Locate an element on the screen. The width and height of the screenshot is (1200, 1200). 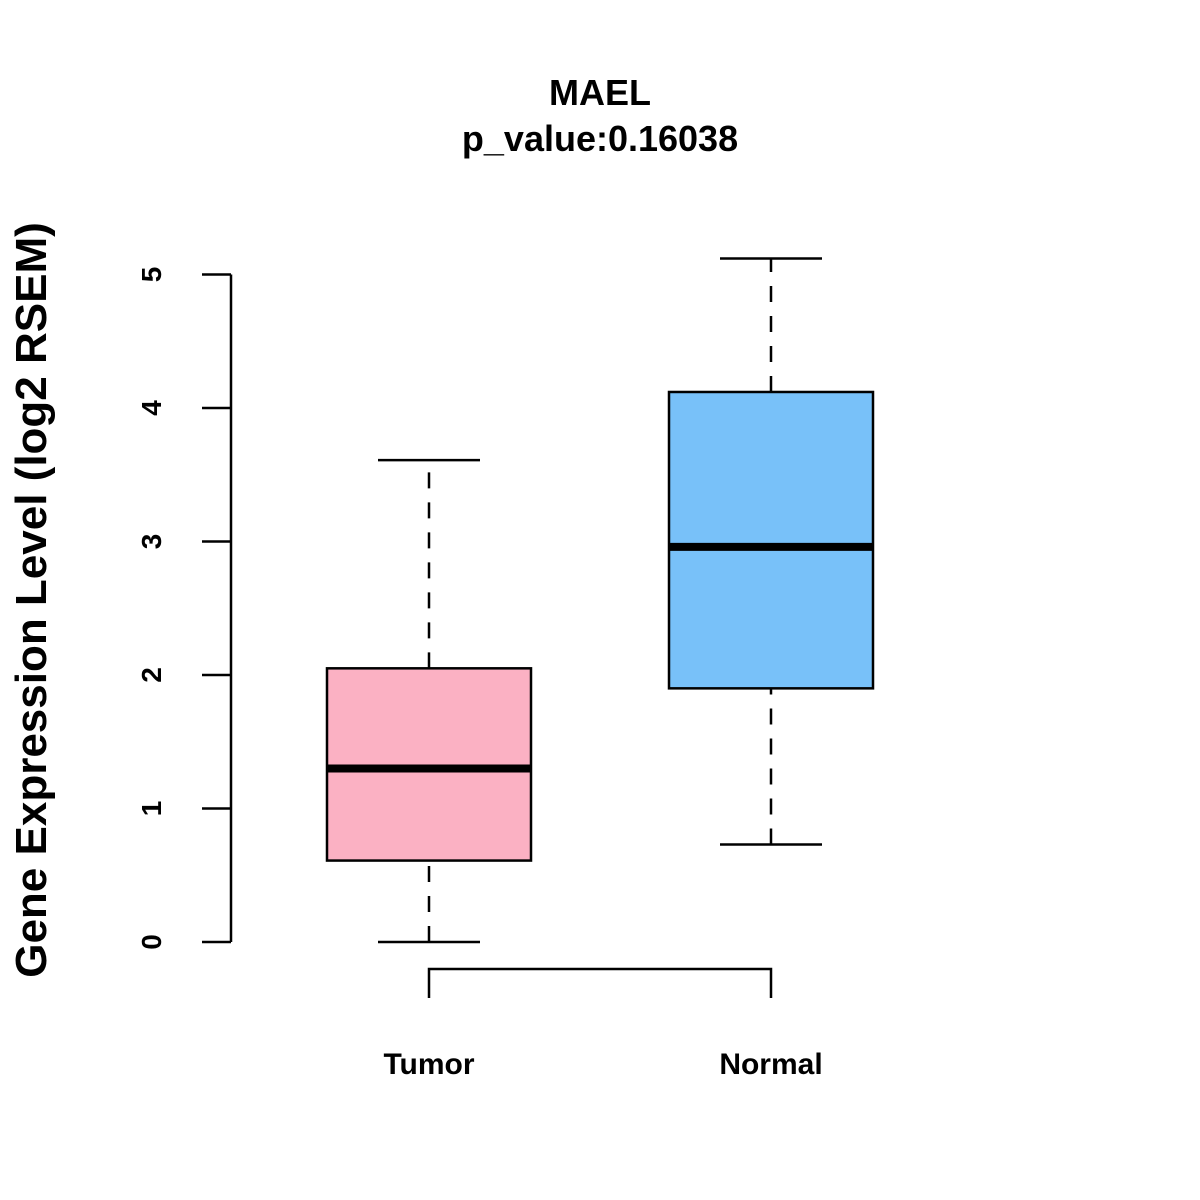
y-tick-label-4: 4 is located at coordinates (151, 408).